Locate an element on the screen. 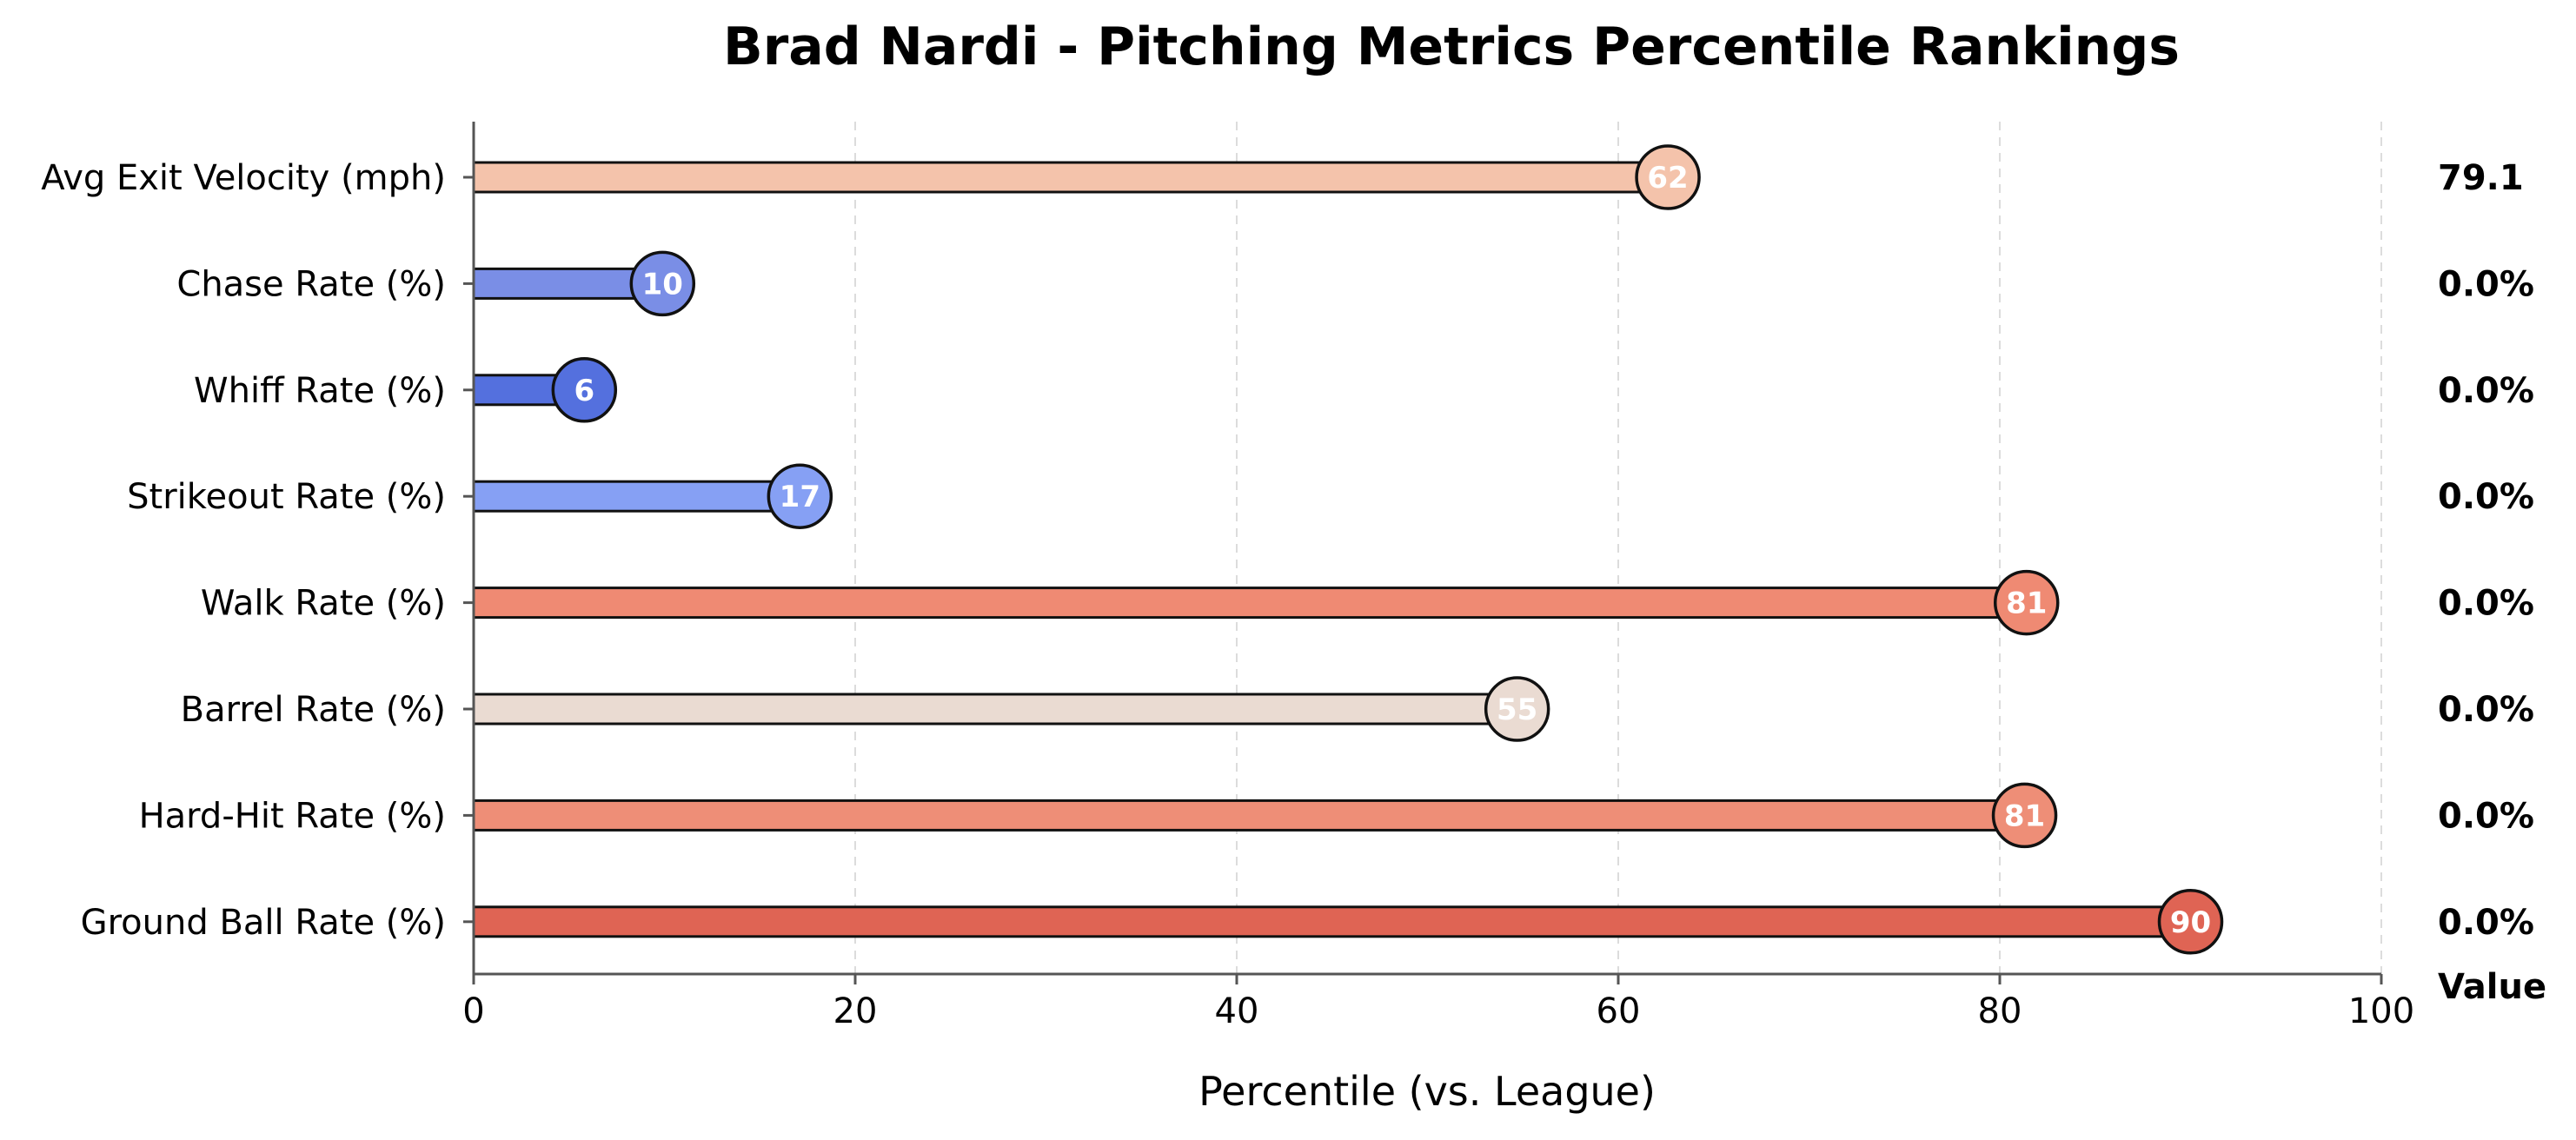 The height and width of the screenshot is (1140, 2576). percentile-label: 10 is located at coordinates (662, 284).